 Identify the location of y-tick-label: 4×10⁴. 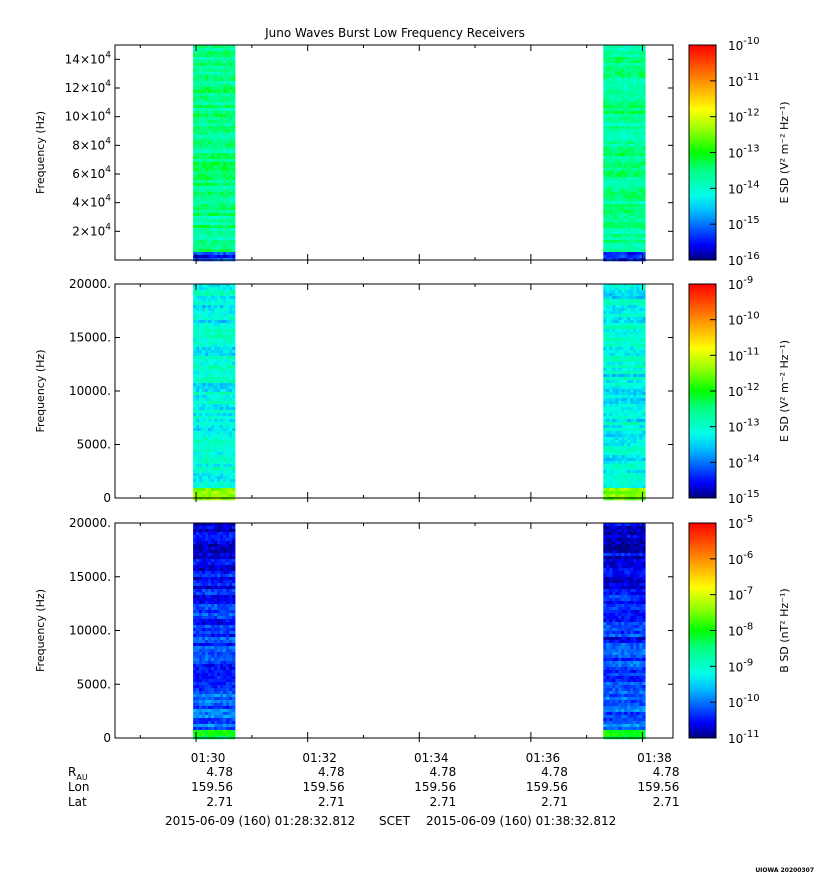
(91, 202).